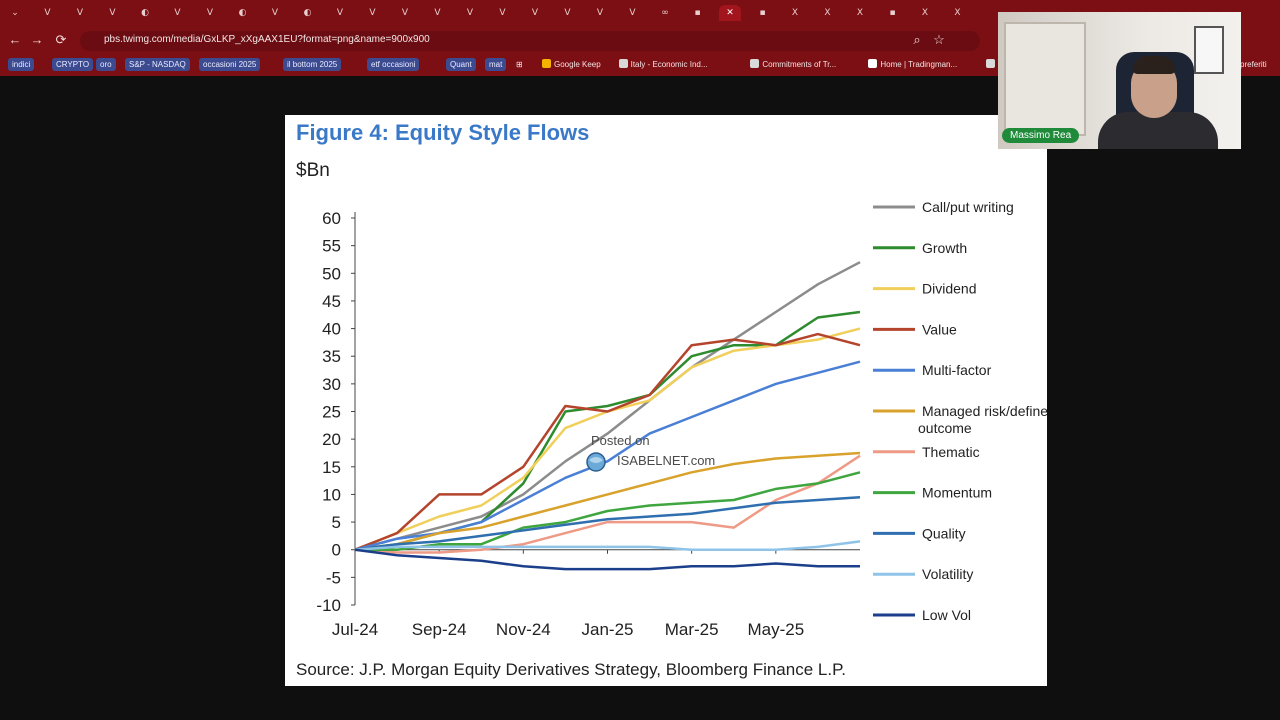  What do you see at coordinates (1119, 80) in the screenshot?
I see `webcam-overlay: Massimo Rea` at bounding box center [1119, 80].